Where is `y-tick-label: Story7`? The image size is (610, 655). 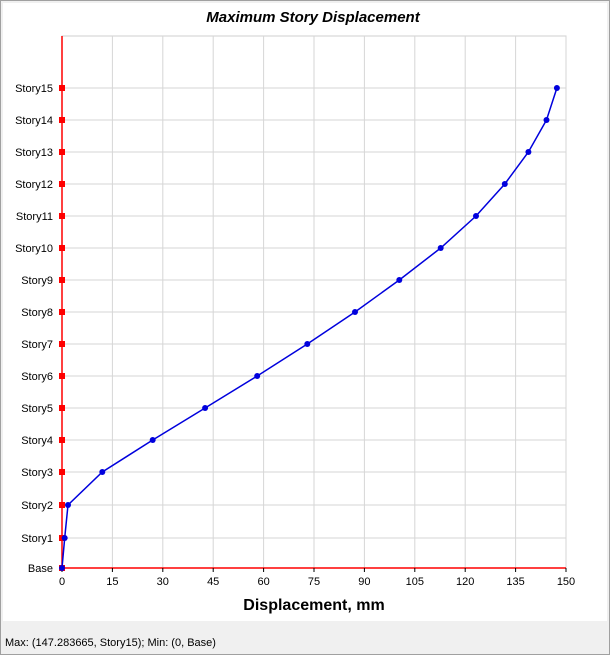
y-tick-label: Story7 is located at coordinates (37, 345).